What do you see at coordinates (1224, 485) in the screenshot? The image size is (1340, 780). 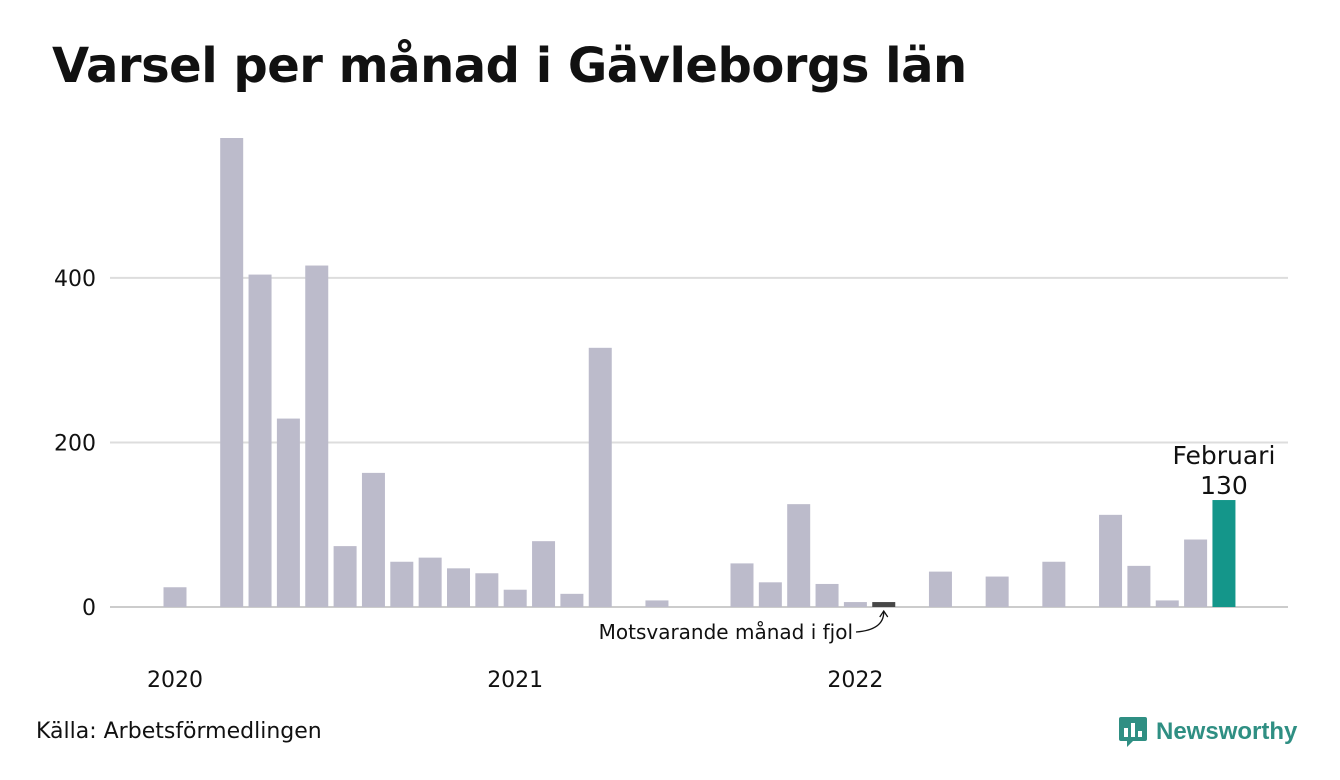 I see `current-value-label: 130` at bounding box center [1224, 485].